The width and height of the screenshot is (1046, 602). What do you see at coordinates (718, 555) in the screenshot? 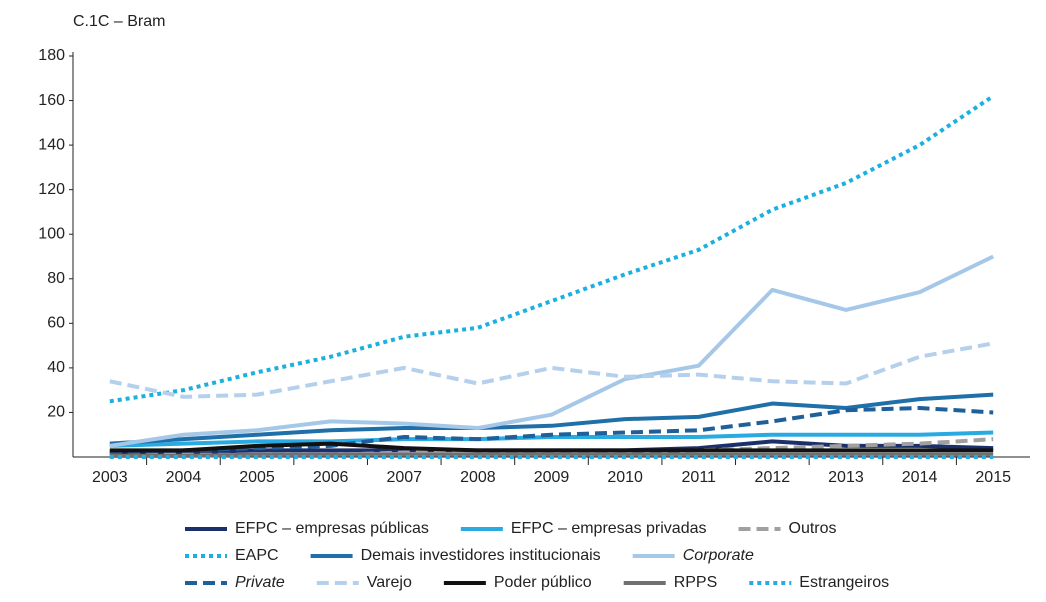
I see `legend-label: Corporate` at bounding box center [718, 555].